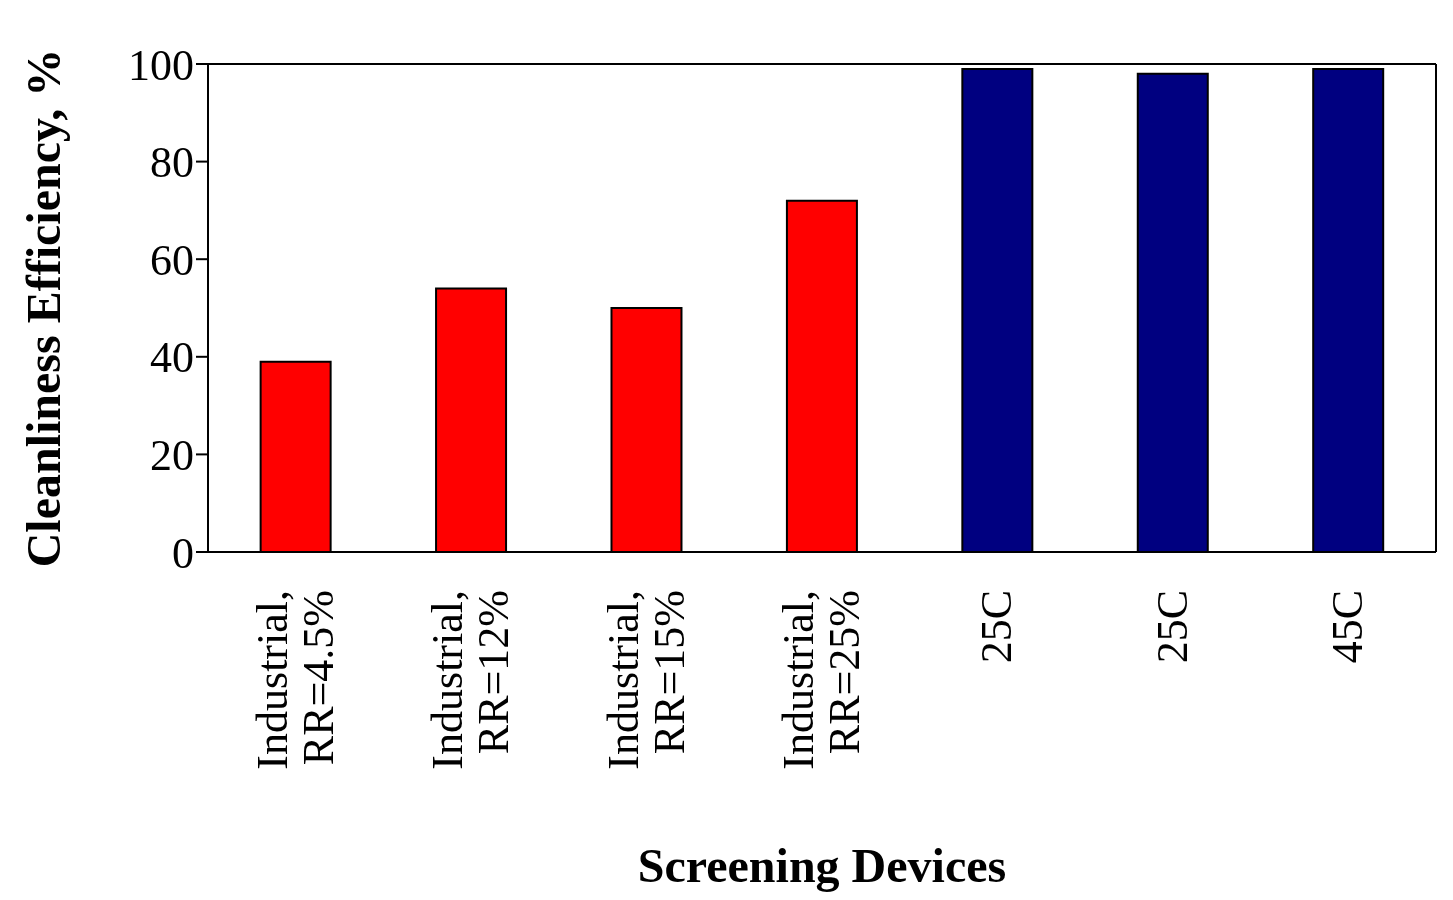  Describe the element at coordinates (1348, 627) in the screenshot. I see `x-tick-label: 45C` at that location.